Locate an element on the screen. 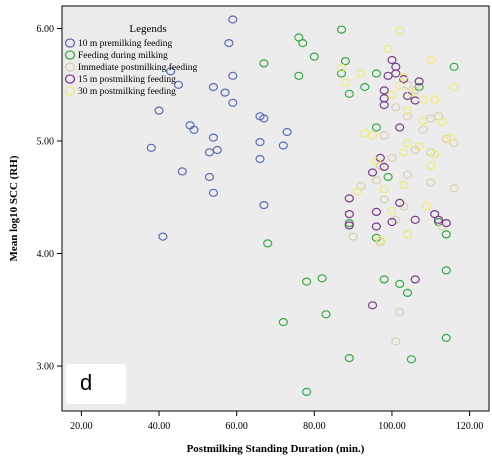 The height and width of the screenshot is (461, 492). x-tick-label: 40.00 is located at coordinates (159, 426).